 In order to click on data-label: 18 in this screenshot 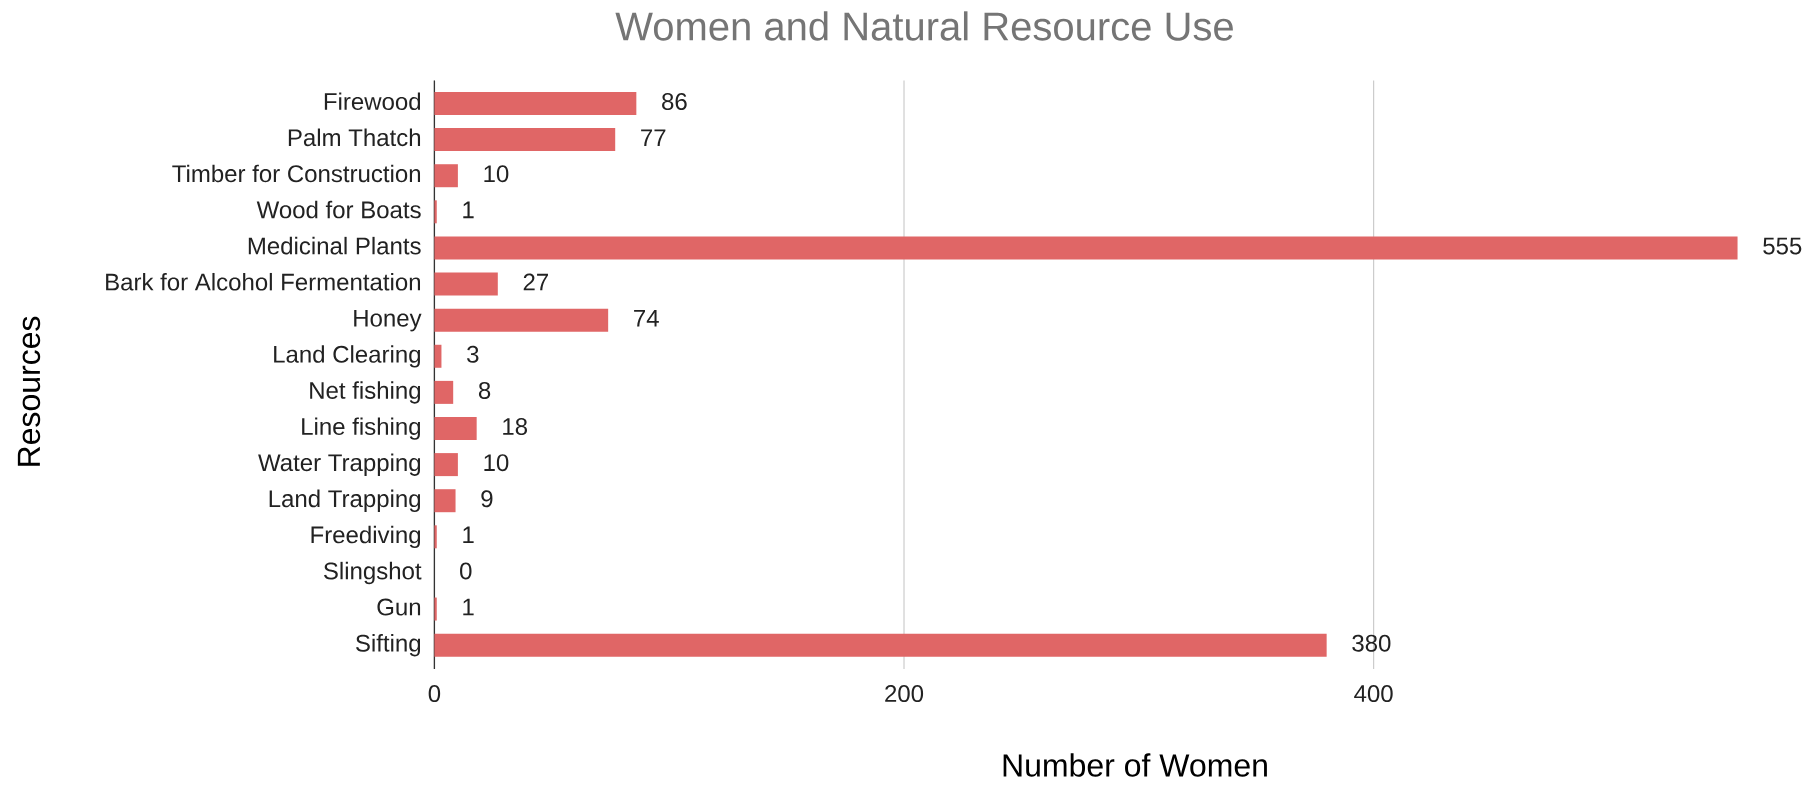, I will do `click(515, 427)`.